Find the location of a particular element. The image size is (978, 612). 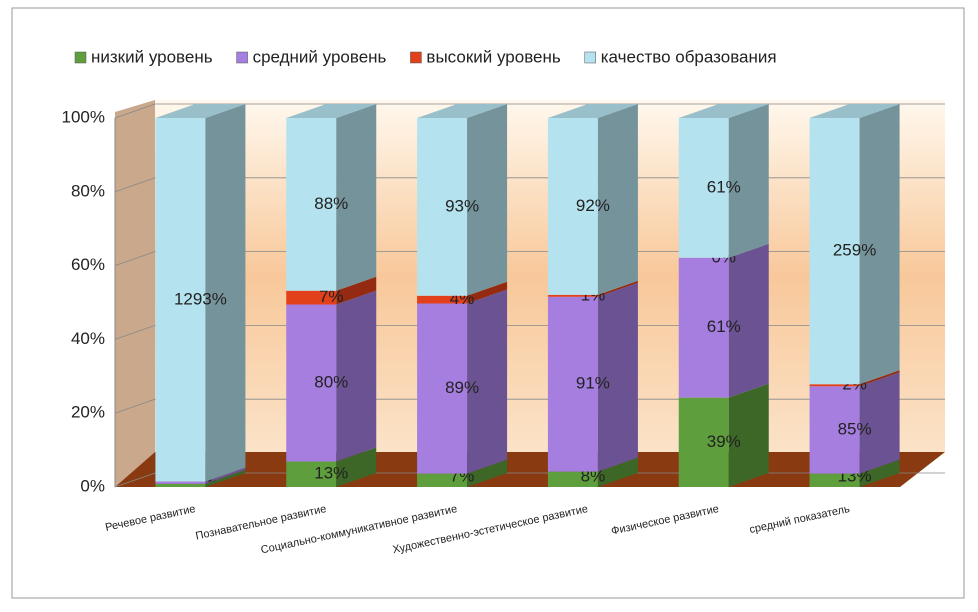

y-tick-label: 40% is located at coordinates (88, 338).